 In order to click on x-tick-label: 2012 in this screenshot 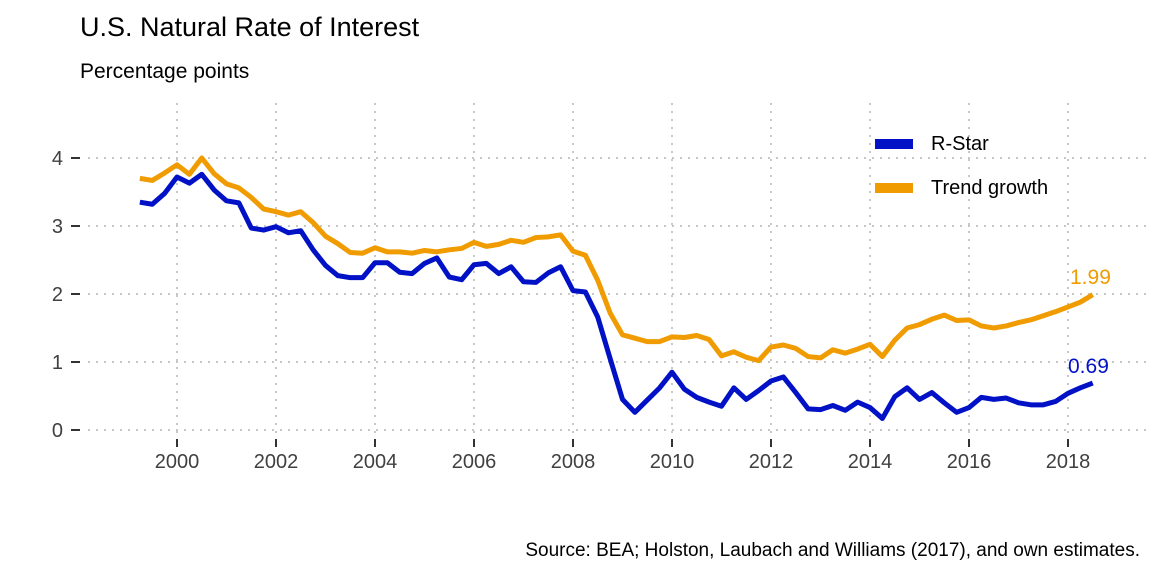, I will do `click(771, 462)`.